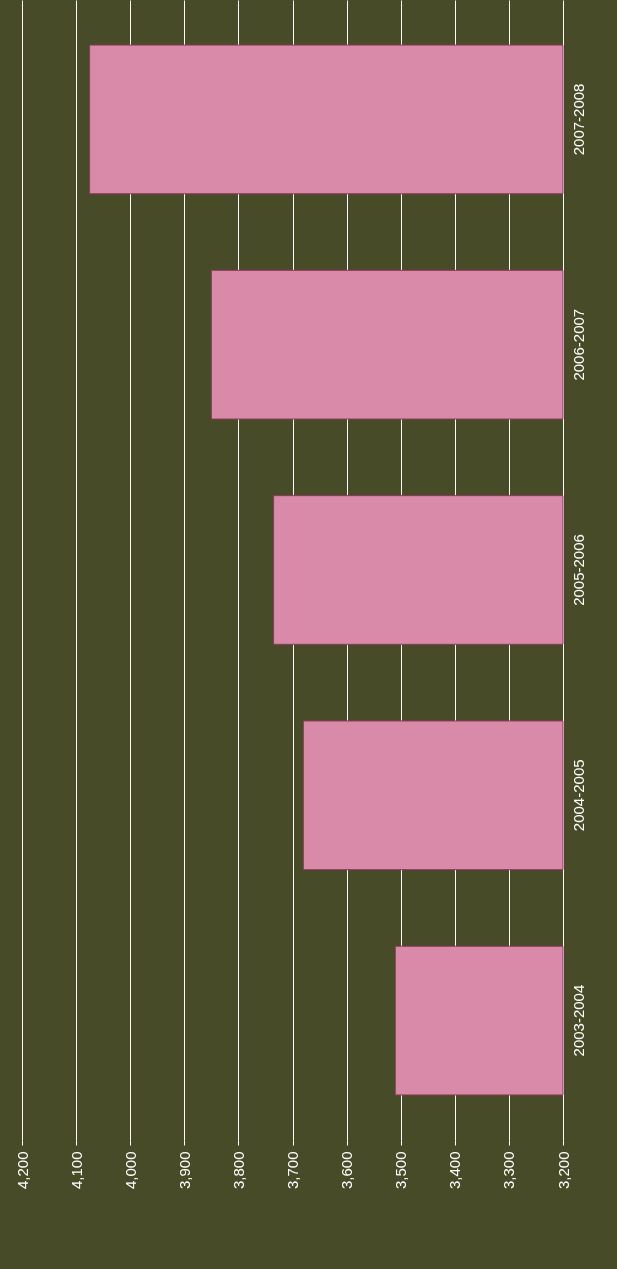  What do you see at coordinates (130, 1170) in the screenshot?
I see `x-tick-label: 4,000` at bounding box center [130, 1170].